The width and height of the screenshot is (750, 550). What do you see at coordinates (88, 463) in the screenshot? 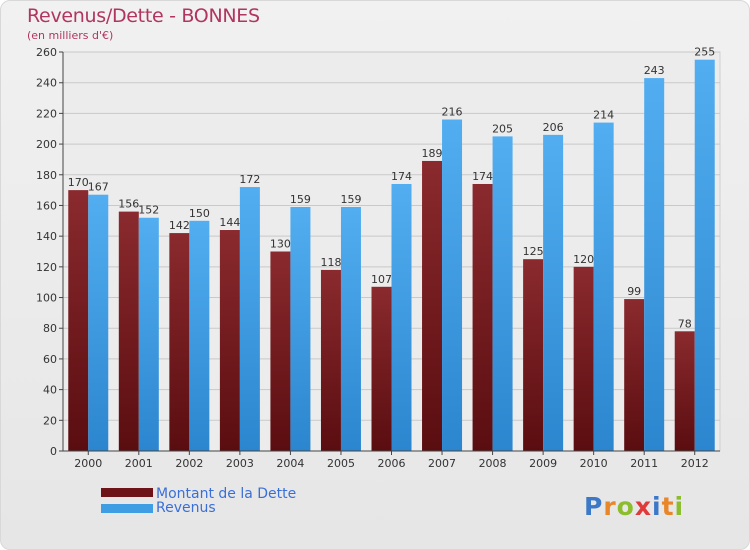
I see `x-tick-label: 2000` at bounding box center [88, 463].